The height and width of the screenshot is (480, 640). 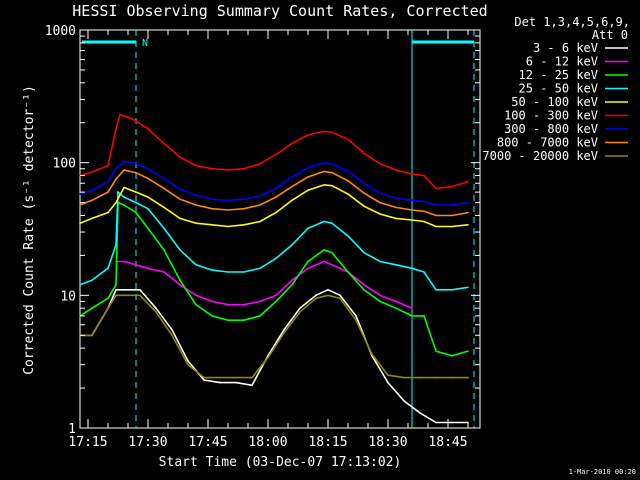 I want to click on legend-label-4: 50 - 100 keV, so click(x=554, y=102).